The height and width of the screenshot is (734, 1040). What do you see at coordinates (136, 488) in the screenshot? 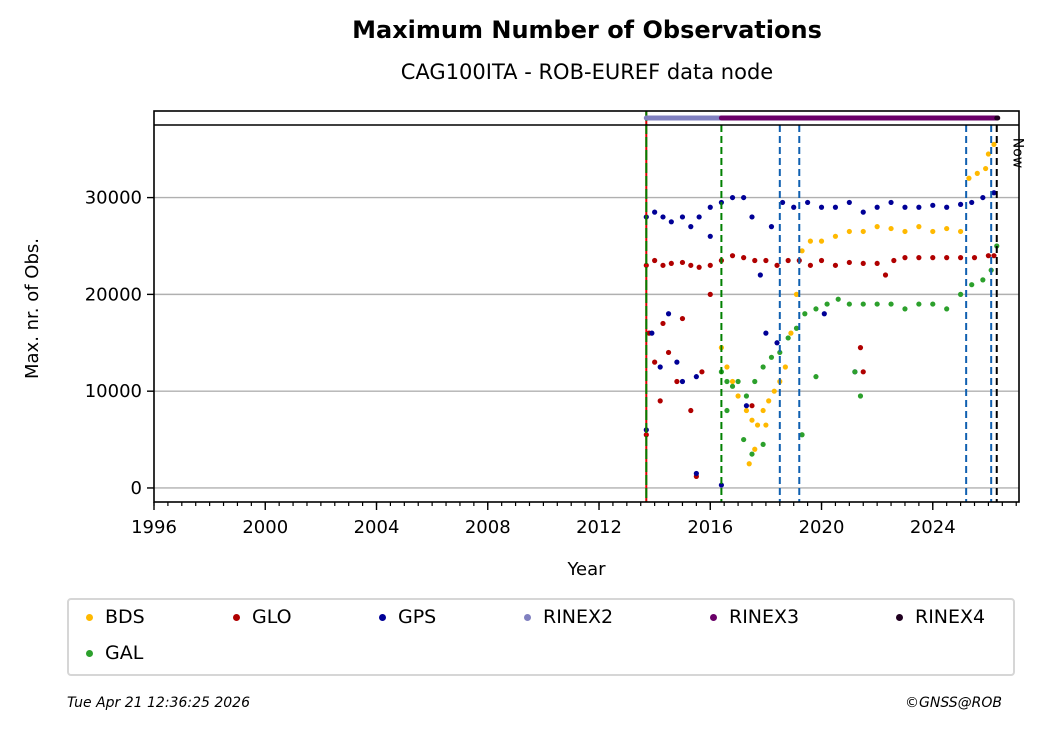
I see `y-tick-label: 0` at bounding box center [136, 488].